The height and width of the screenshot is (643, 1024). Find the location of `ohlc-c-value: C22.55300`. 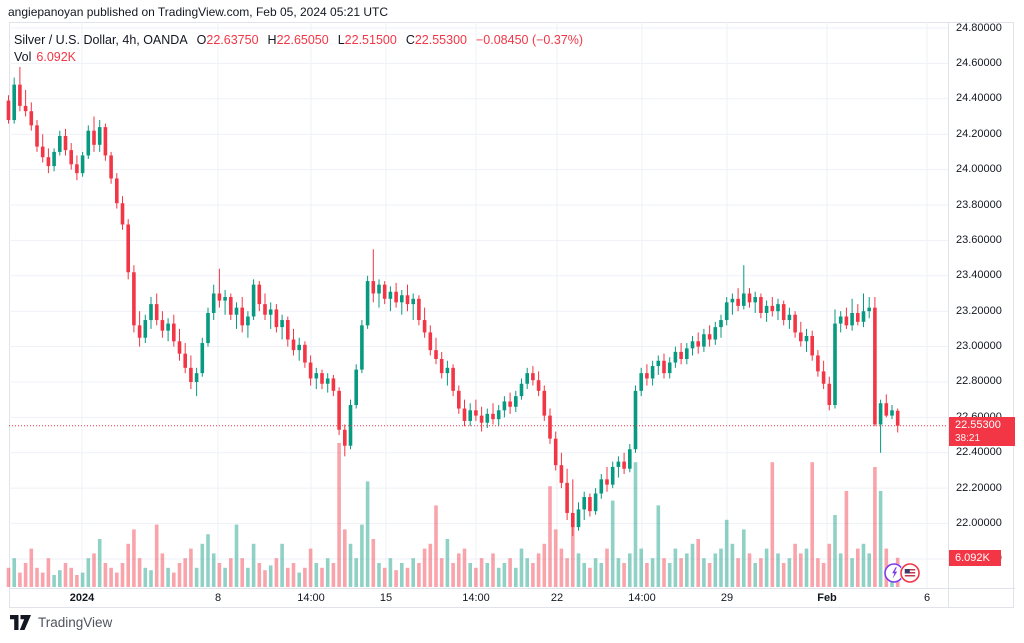

ohlc-c-value: C22.55300 is located at coordinates (436, 40).